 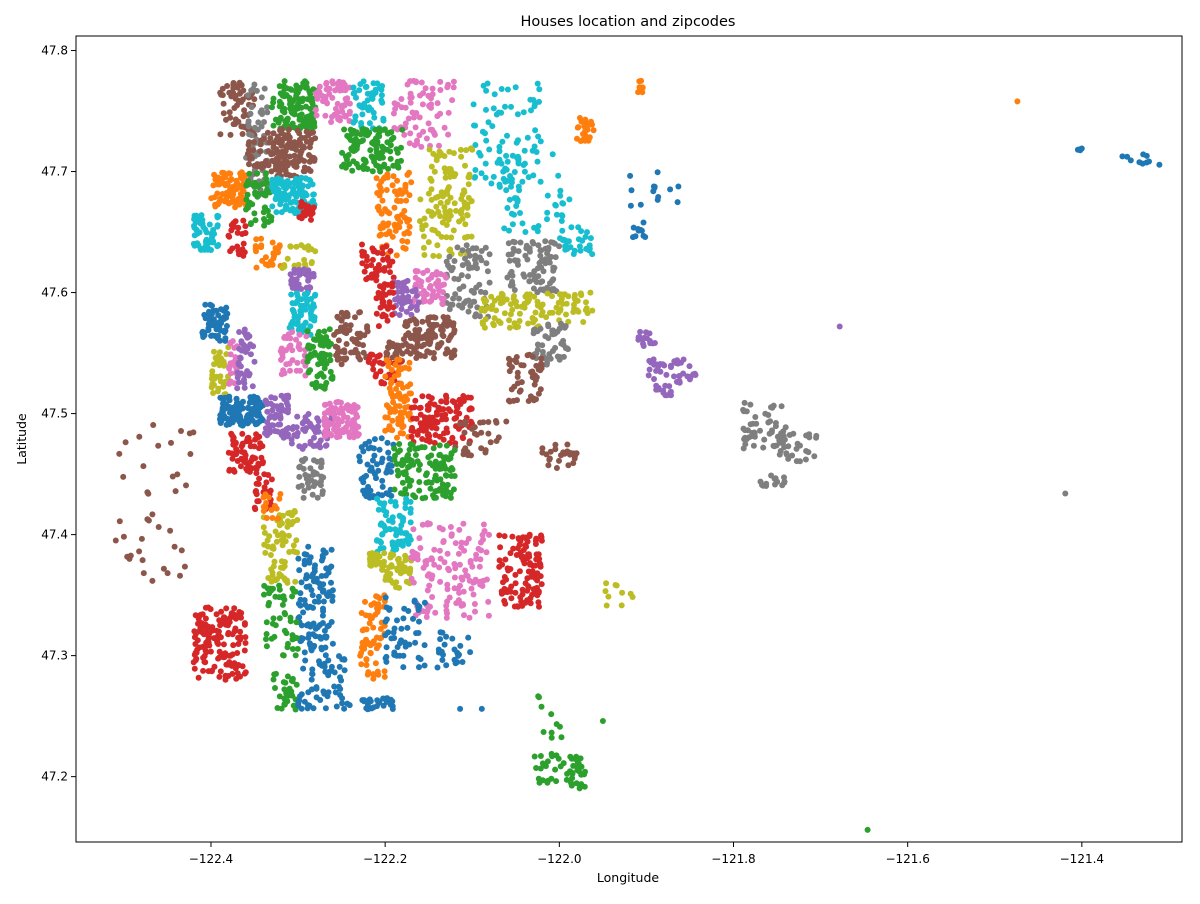 I want to click on x-tick-label: −121.8, so click(x=733, y=859).